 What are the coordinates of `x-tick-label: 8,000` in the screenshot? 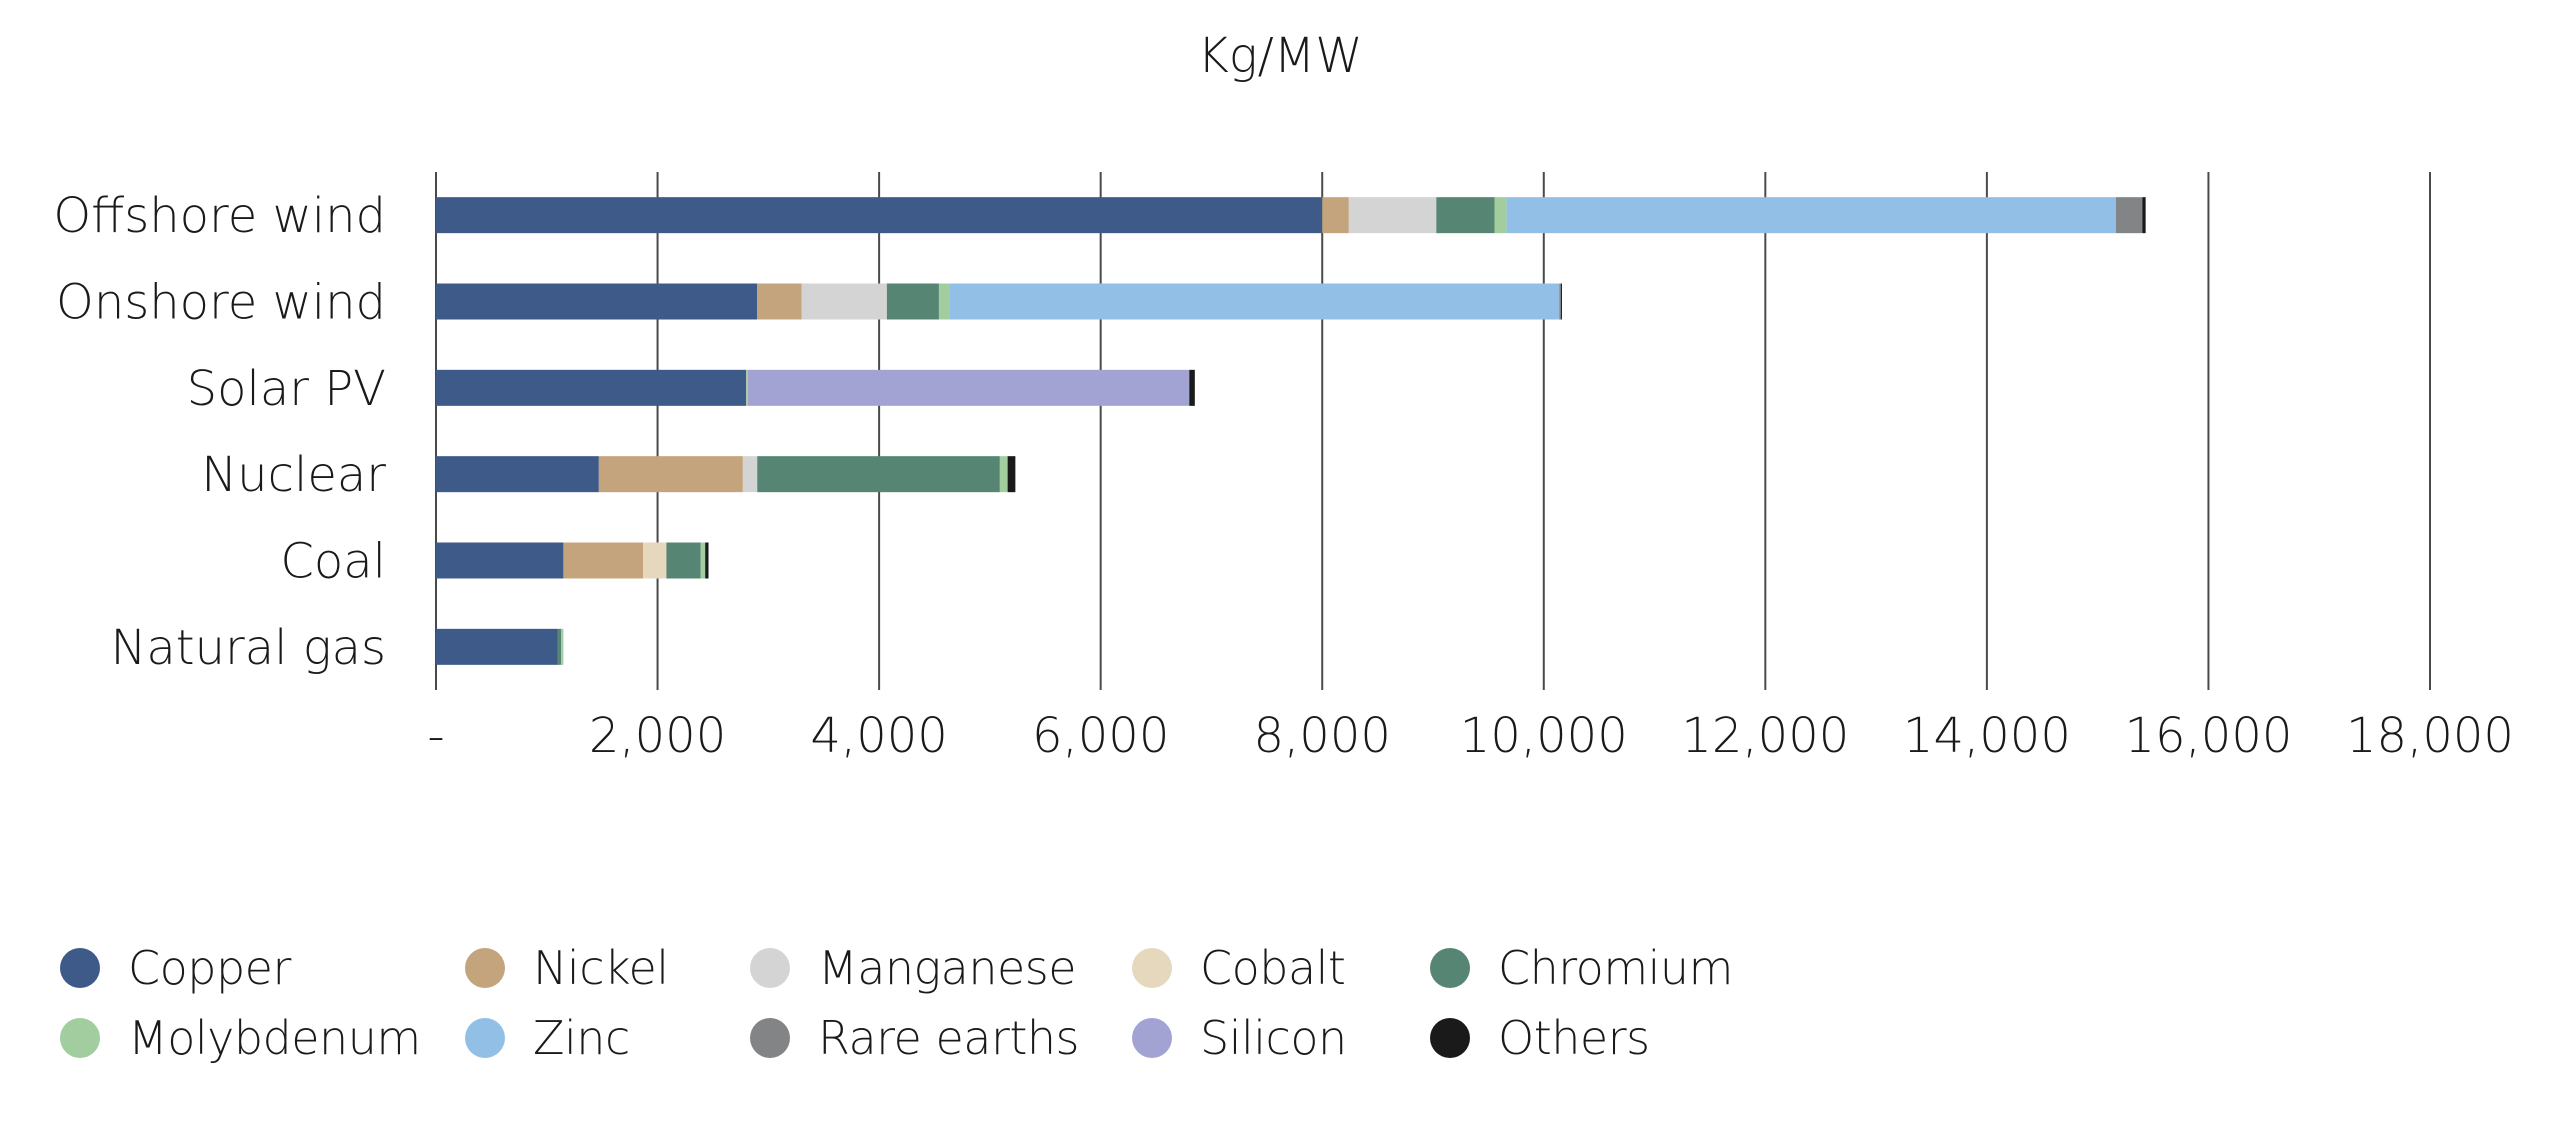 It's located at (1322, 736).